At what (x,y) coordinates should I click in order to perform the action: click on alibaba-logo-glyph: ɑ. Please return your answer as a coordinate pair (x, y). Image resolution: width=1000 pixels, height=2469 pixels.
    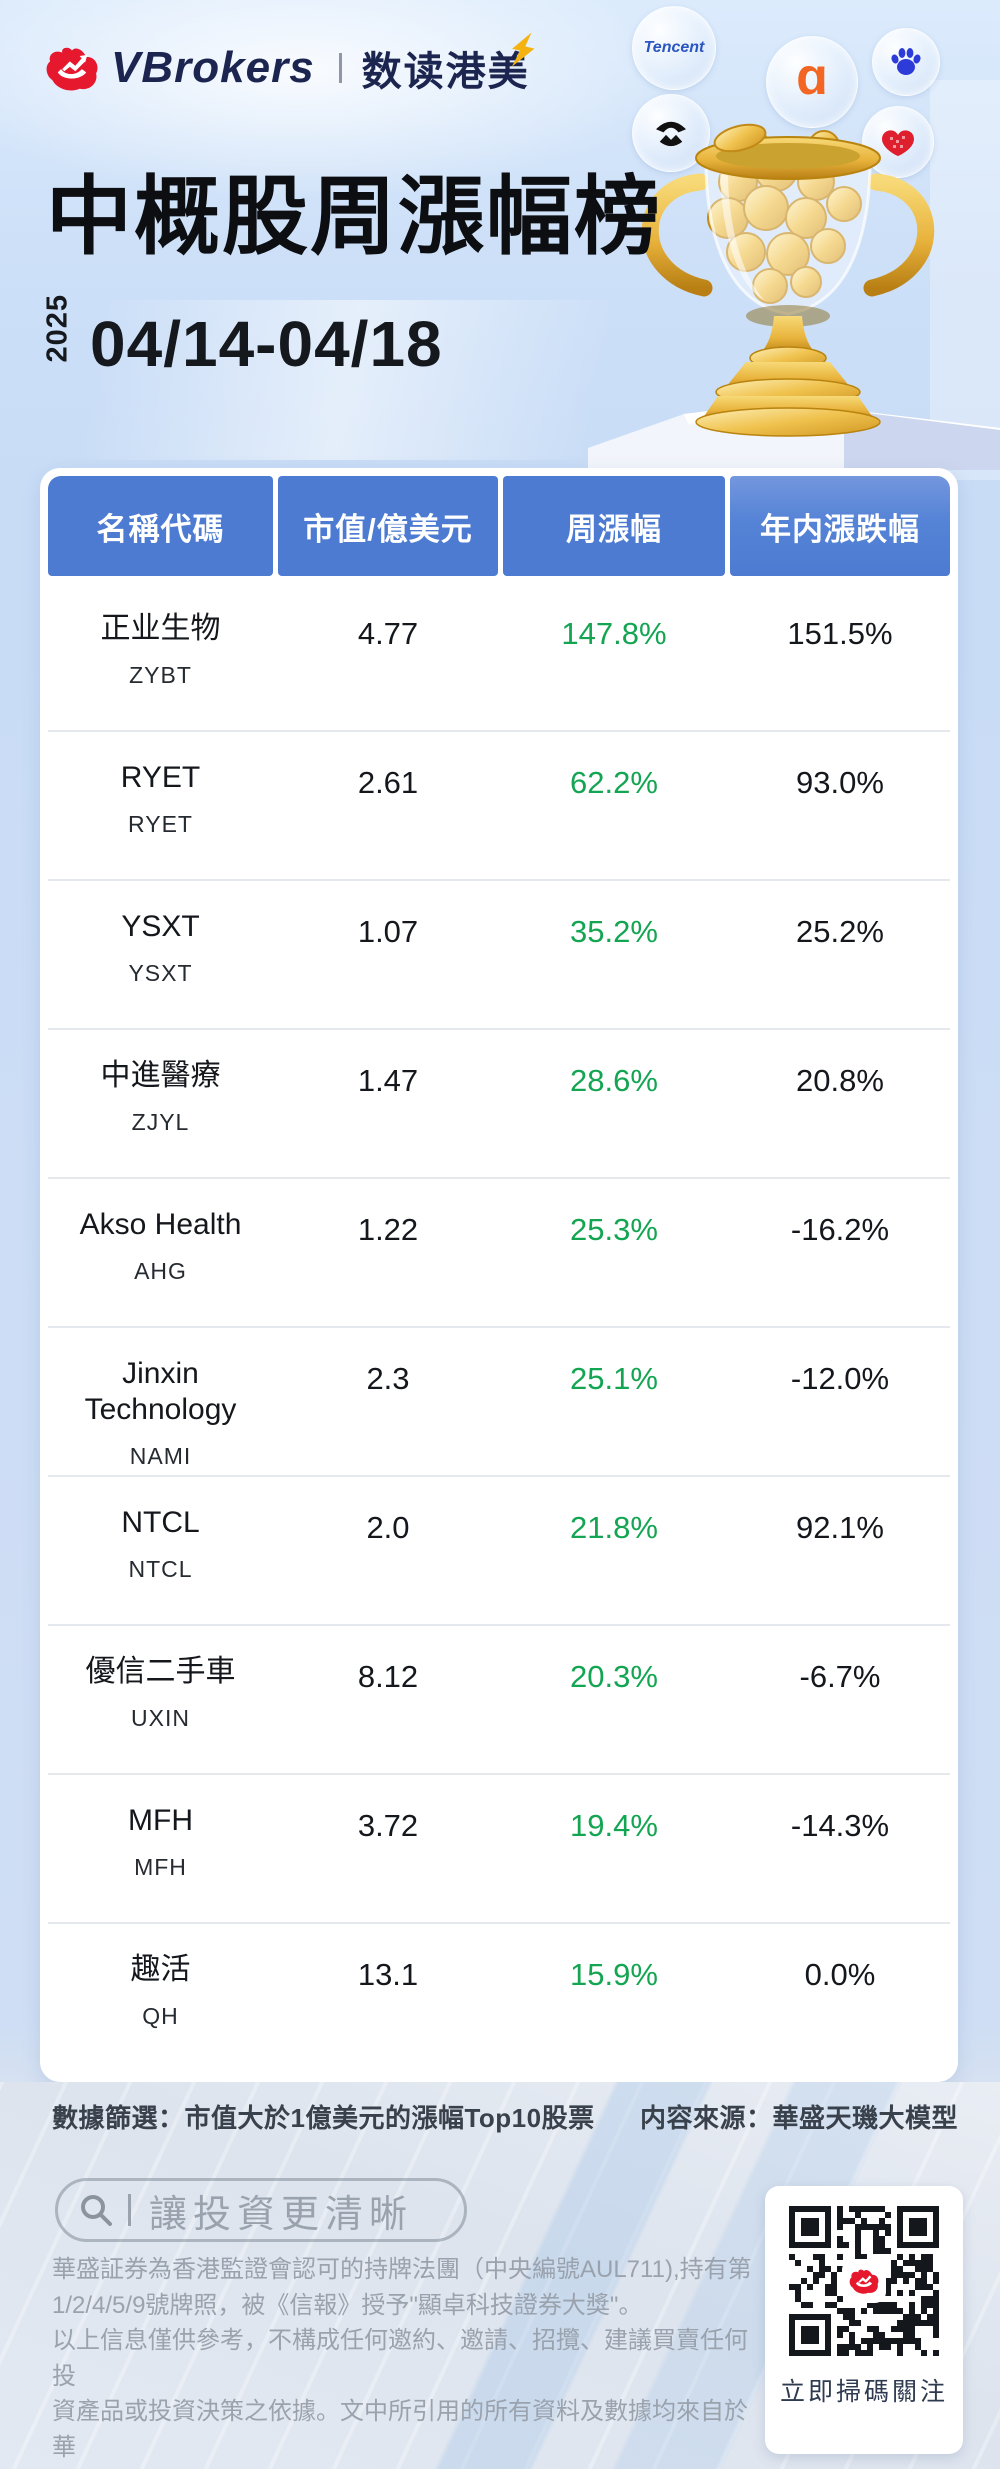
    Looking at the image, I should click on (812, 77).